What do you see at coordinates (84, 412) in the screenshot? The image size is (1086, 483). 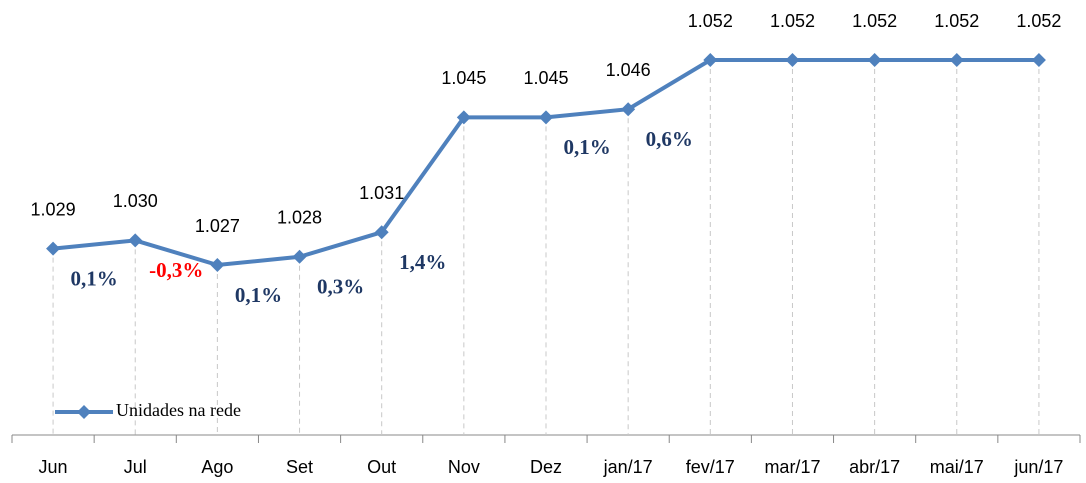 I see `legend-marker` at bounding box center [84, 412].